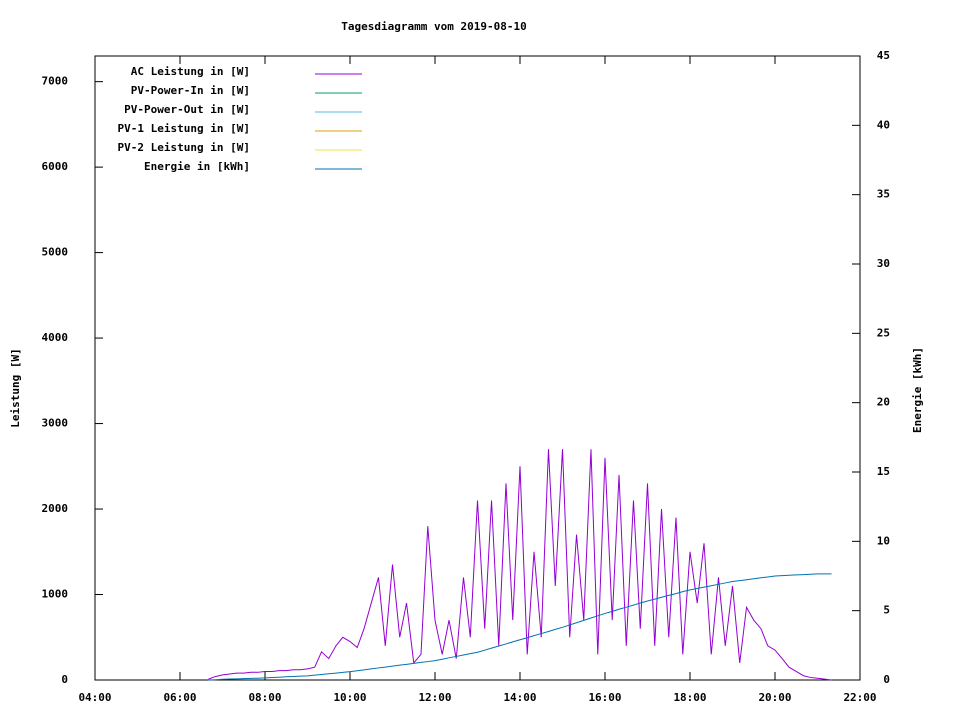 This screenshot has width=960, height=720. Describe the element at coordinates (187, 109) in the screenshot. I see `legend-label: PV-Power-Out in [W]` at that location.